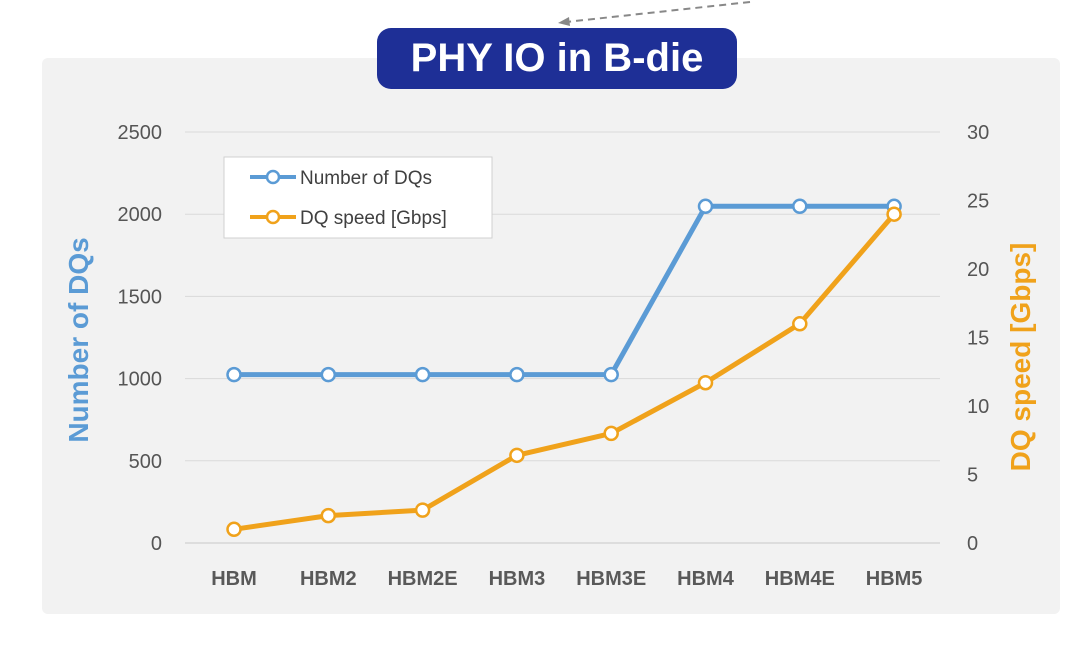 The height and width of the screenshot is (665, 1080). Describe the element at coordinates (145, 462) in the screenshot. I see `left-tick-label: 500` at that location.